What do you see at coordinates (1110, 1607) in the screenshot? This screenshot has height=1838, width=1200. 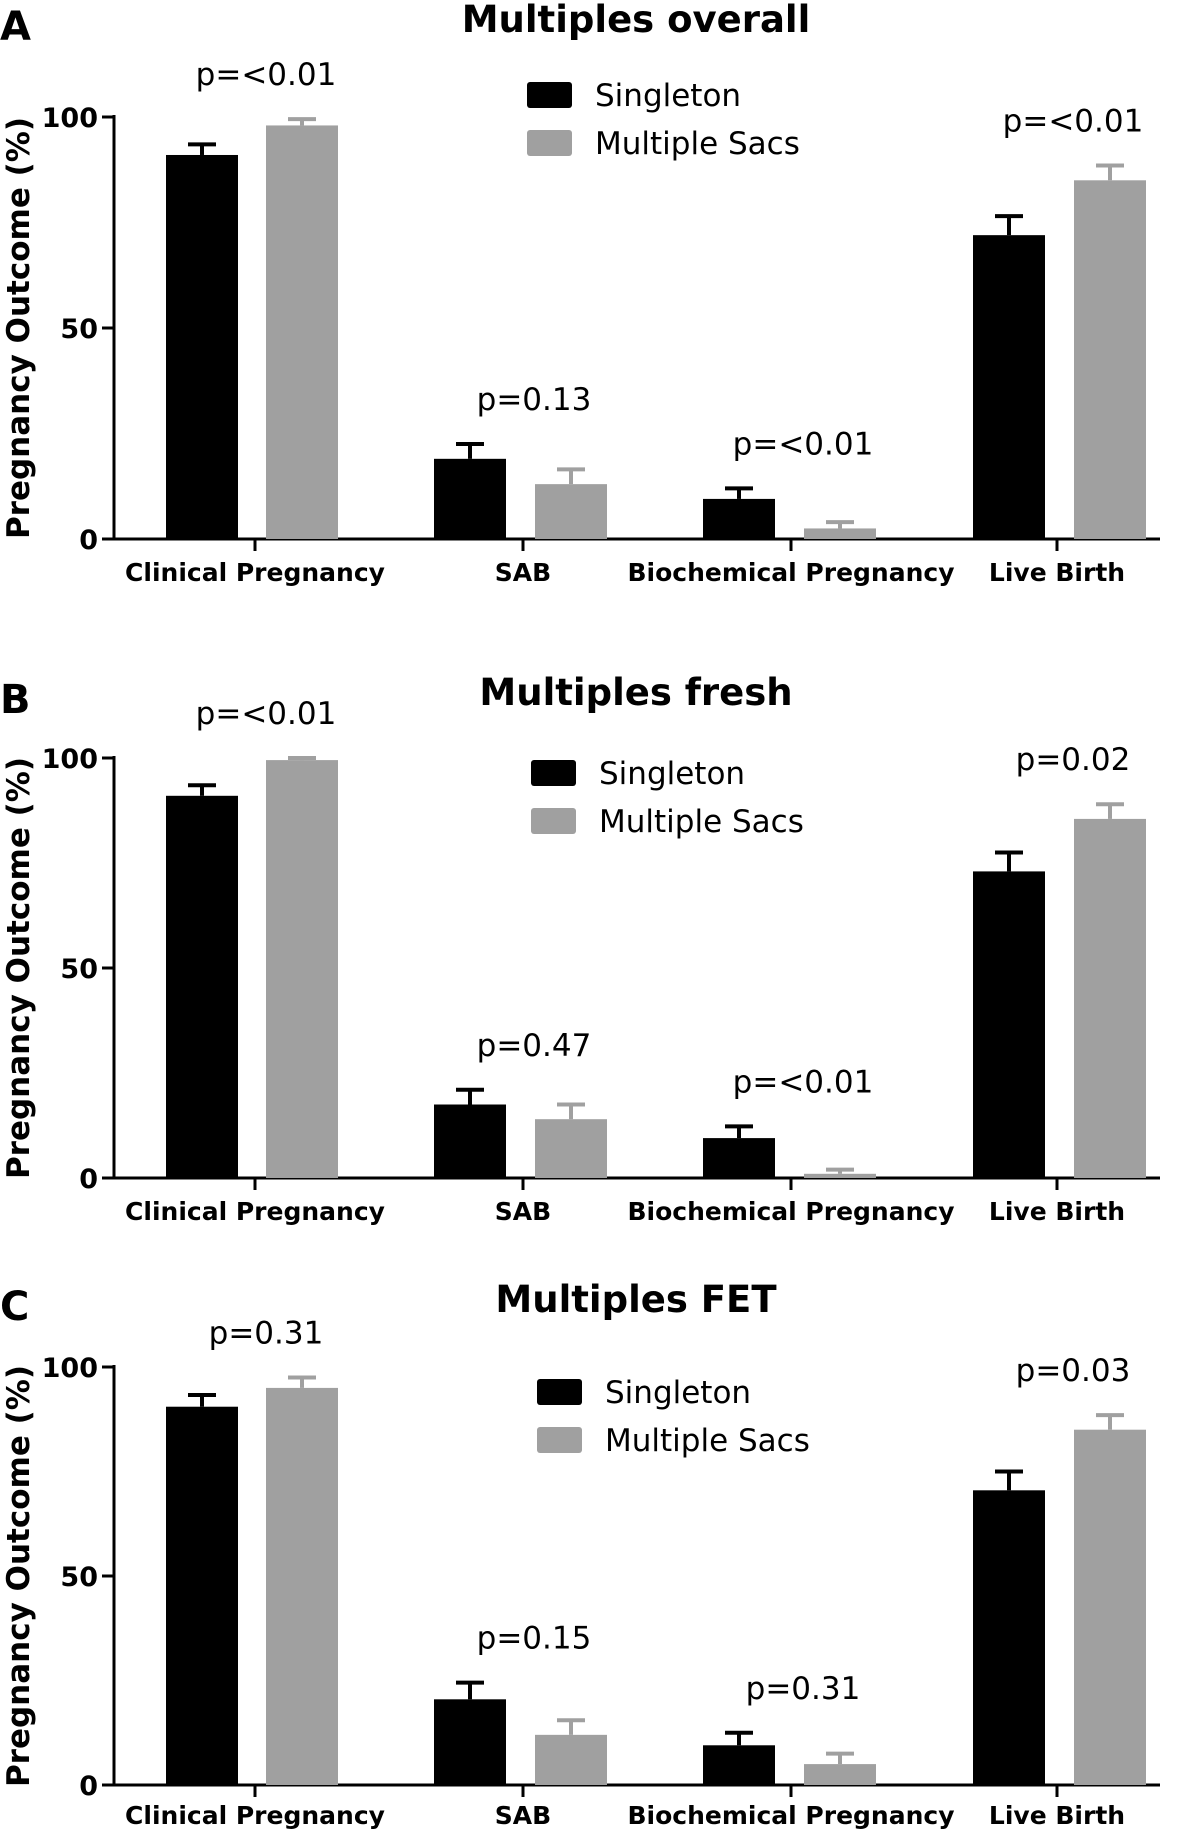 I see `panel-c-bar-multiple-sacs-live-birth` at bounding box center [1110, 1607].